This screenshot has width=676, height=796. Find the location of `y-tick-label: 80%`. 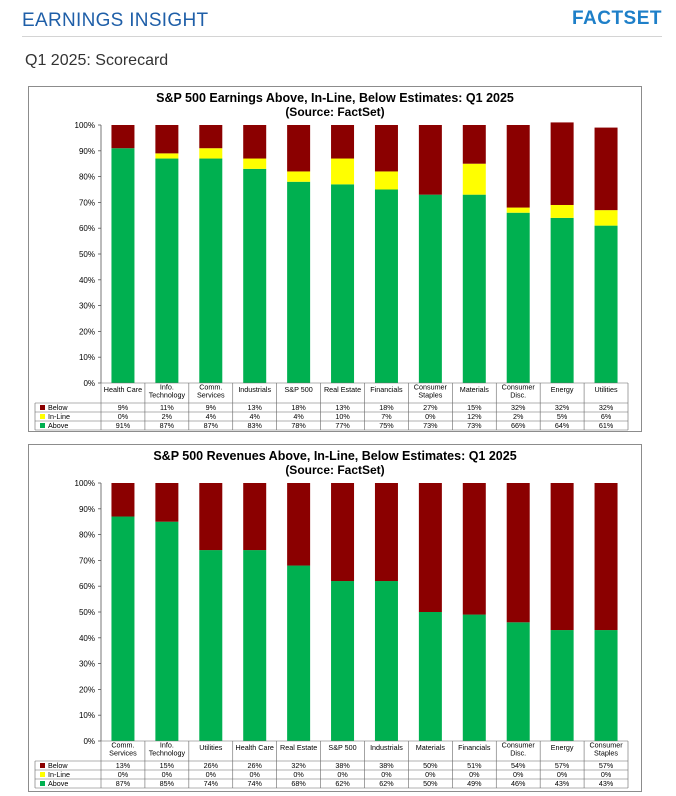

y-tick-label: 80% is located at coordinates (87, 177).